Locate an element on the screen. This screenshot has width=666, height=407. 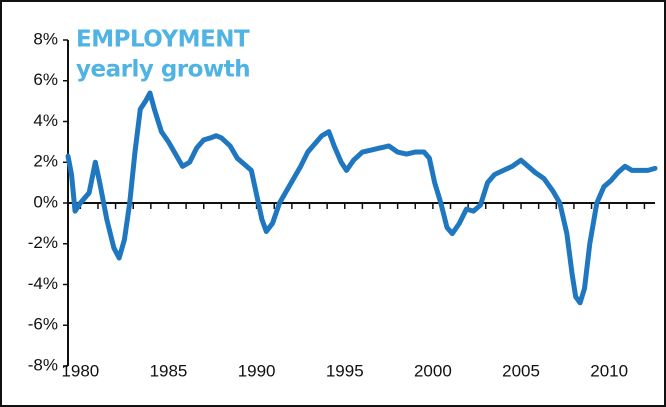
y-tick-label: 0% is located at coordinates (45, 201).